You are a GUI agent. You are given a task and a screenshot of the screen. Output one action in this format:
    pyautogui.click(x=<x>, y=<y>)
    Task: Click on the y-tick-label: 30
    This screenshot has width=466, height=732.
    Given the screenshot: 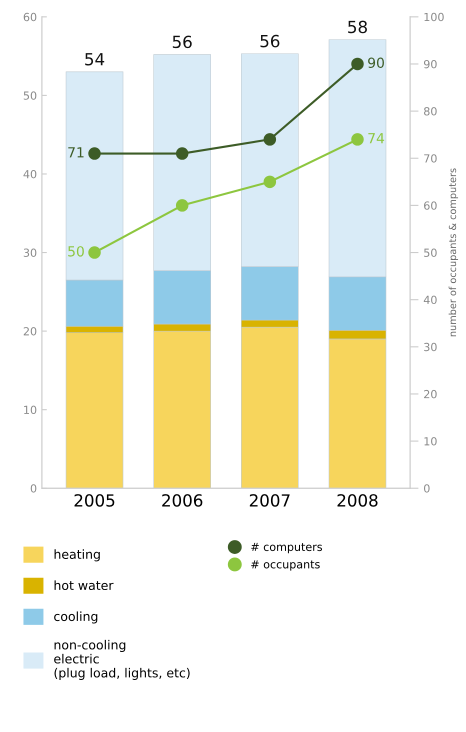 What is the action you would take?
    pyautogui.click(x=30, y=252)
    